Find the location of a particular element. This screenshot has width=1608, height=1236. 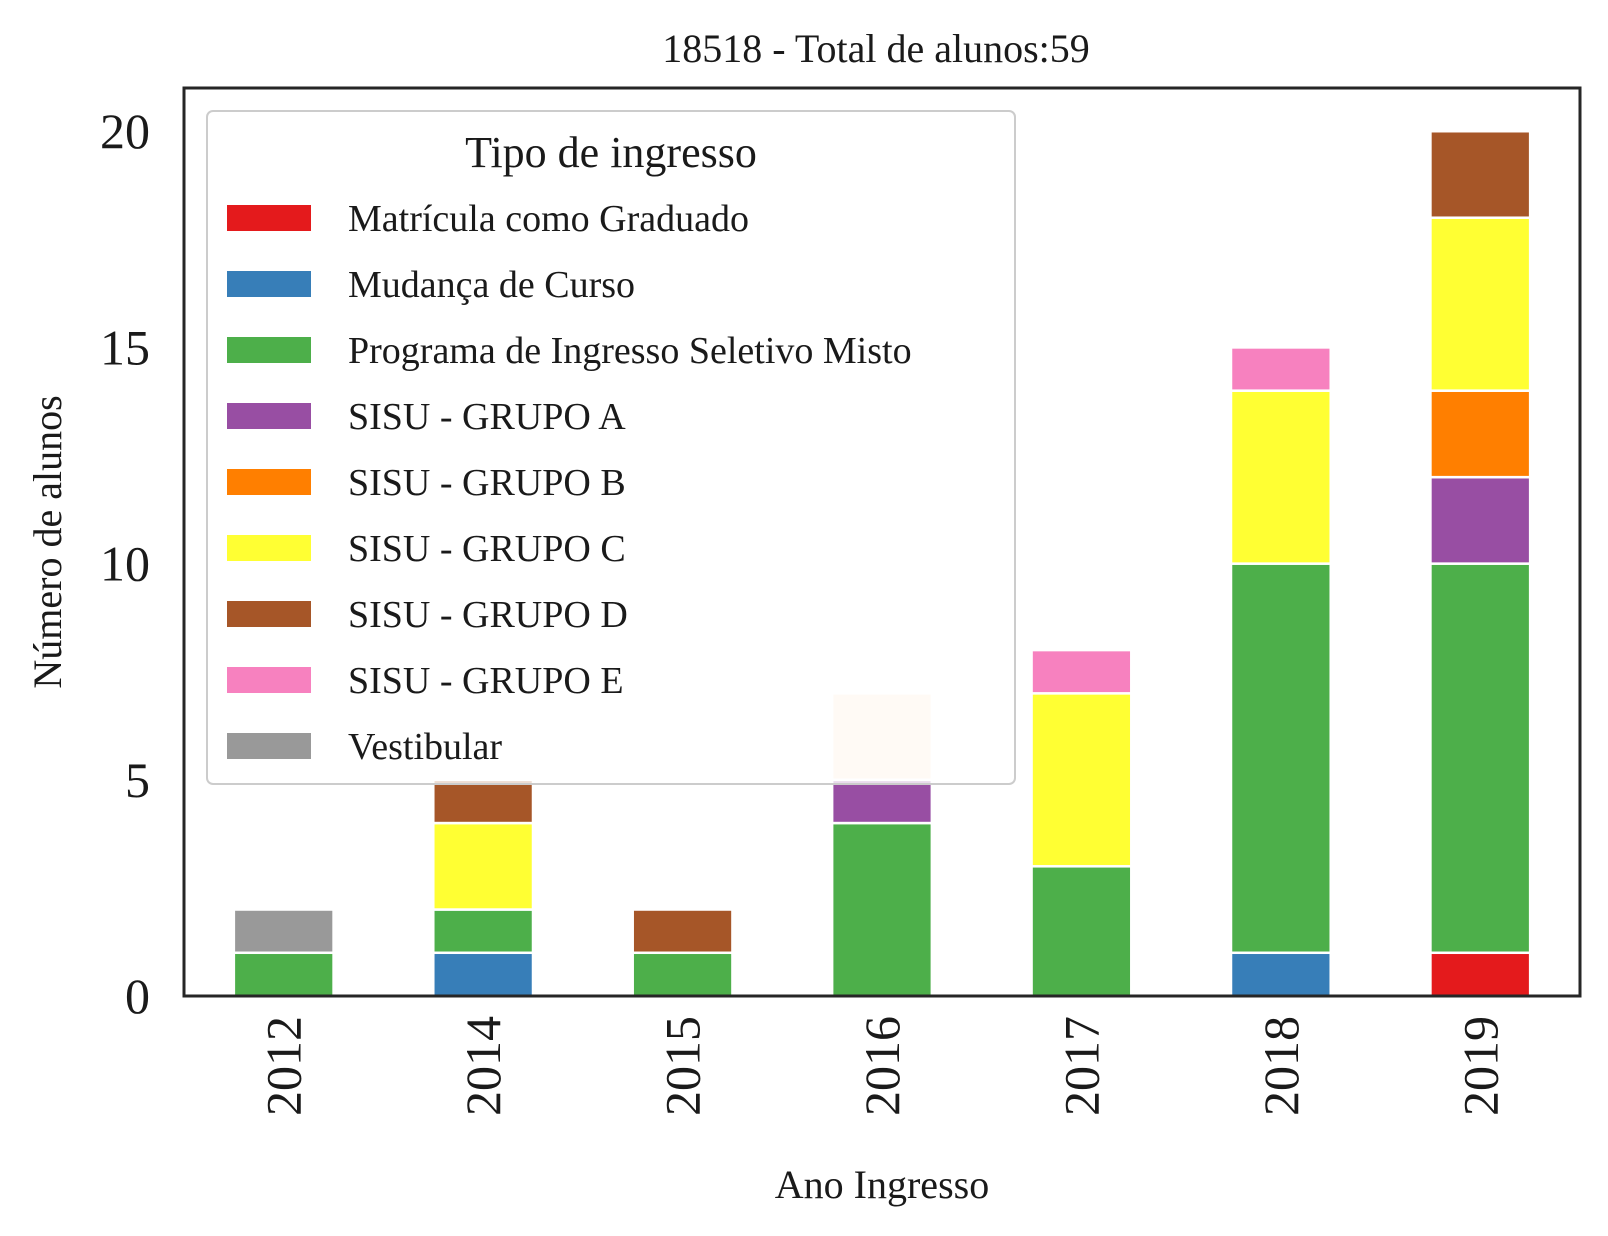

x-tick-label: 2017 is located at coordinates (1081, 1066).